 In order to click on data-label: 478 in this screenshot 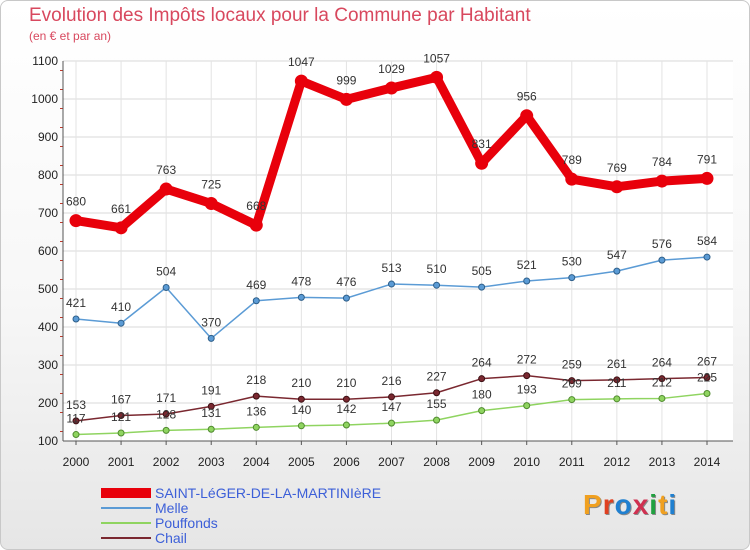, I will do `click(301, 281)`.